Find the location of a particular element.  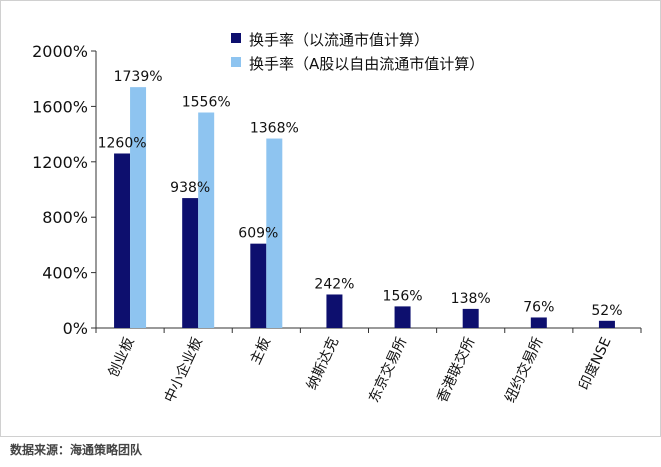

y-tick-label: 0% is located at coordinates (75, 328).